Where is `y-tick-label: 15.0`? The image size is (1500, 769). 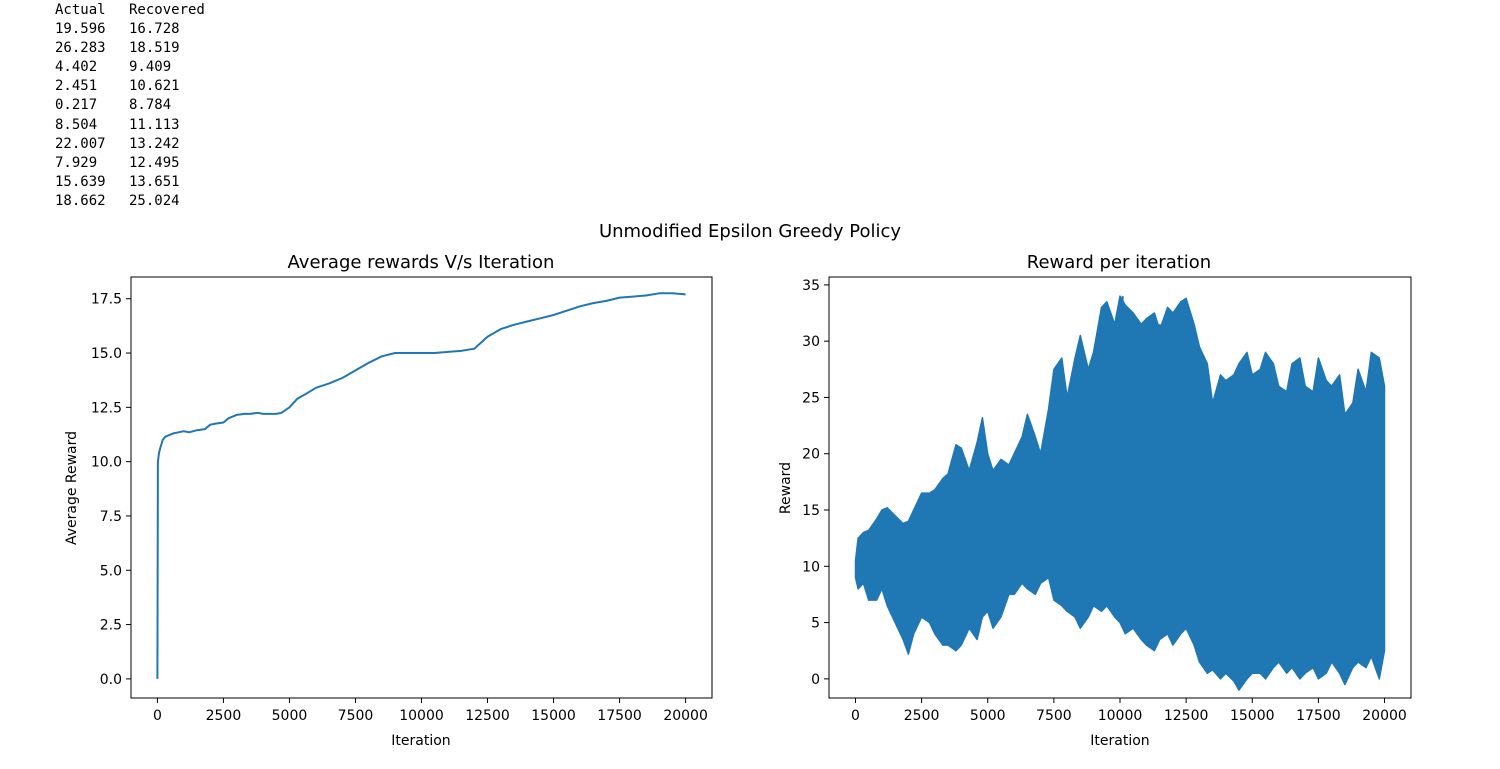
y-tick-label: 15.0 is located at coordinates (106, 354).